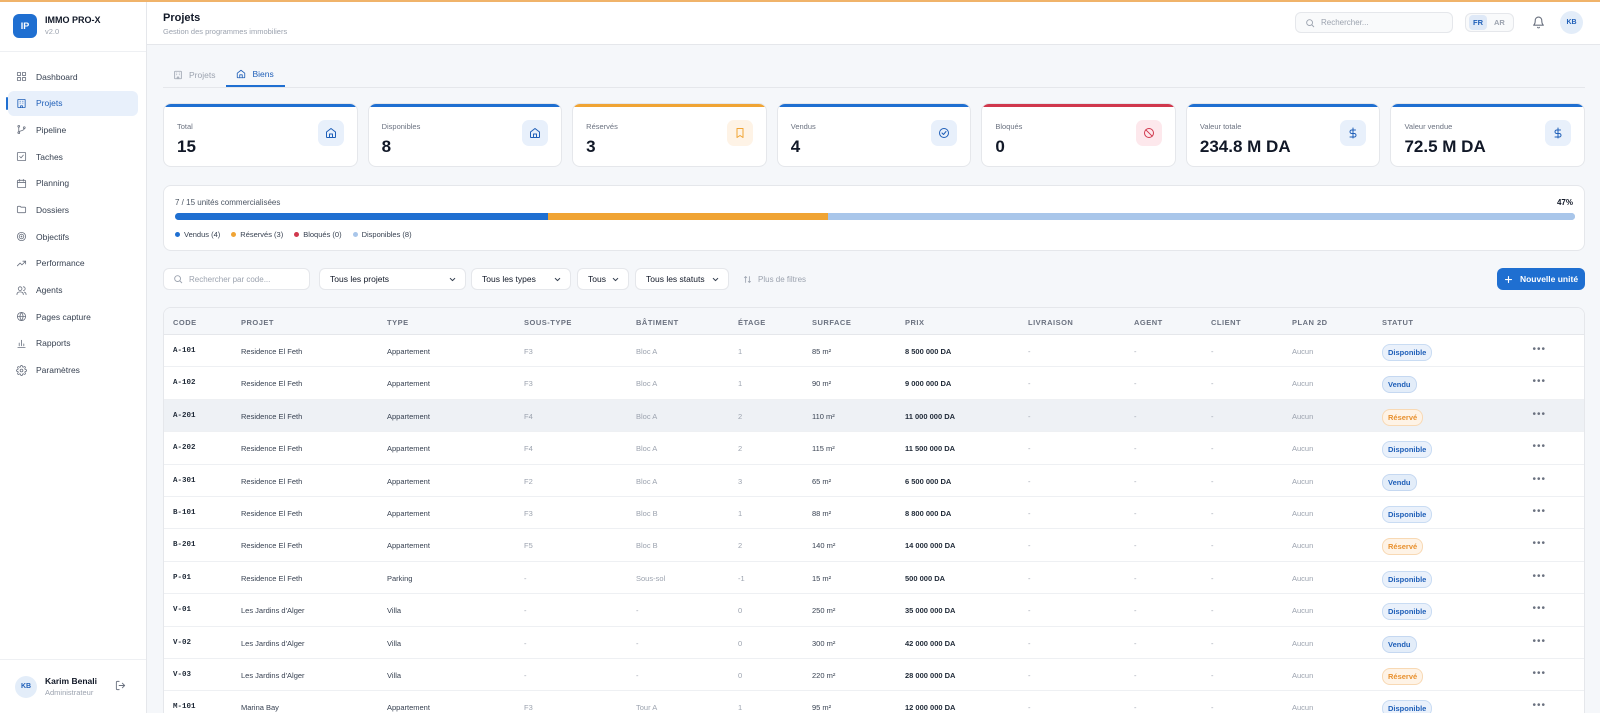 The width and height of the screenshot is (1600, 713). I want to click on sidebar-item-performance: Performance, so click(73, 263).